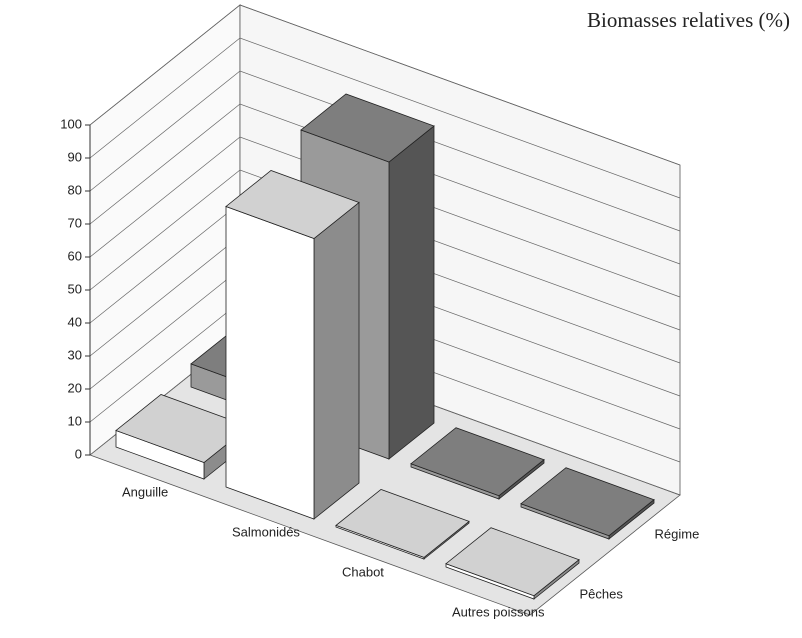 The width and height of the screenshot is (802, 638). Describe the element at coordinates (75, 156) in the screenshot. I see `y-tick-label: 90` at that location.